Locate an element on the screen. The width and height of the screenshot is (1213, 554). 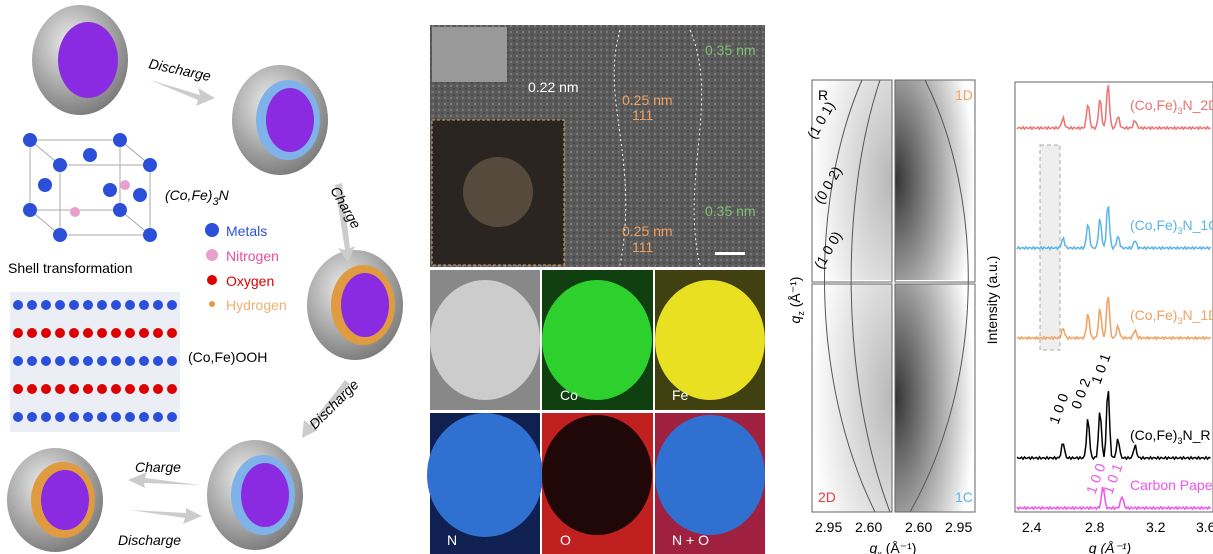
label-part: Carbon Paper is located at coordinates (1171, 485).